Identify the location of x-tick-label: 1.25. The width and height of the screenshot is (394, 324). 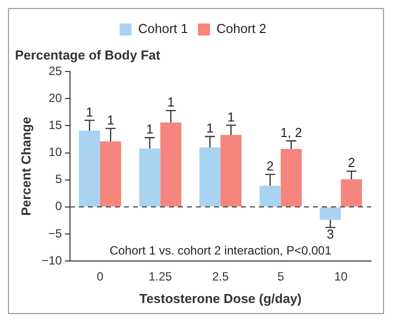
(160, 277).